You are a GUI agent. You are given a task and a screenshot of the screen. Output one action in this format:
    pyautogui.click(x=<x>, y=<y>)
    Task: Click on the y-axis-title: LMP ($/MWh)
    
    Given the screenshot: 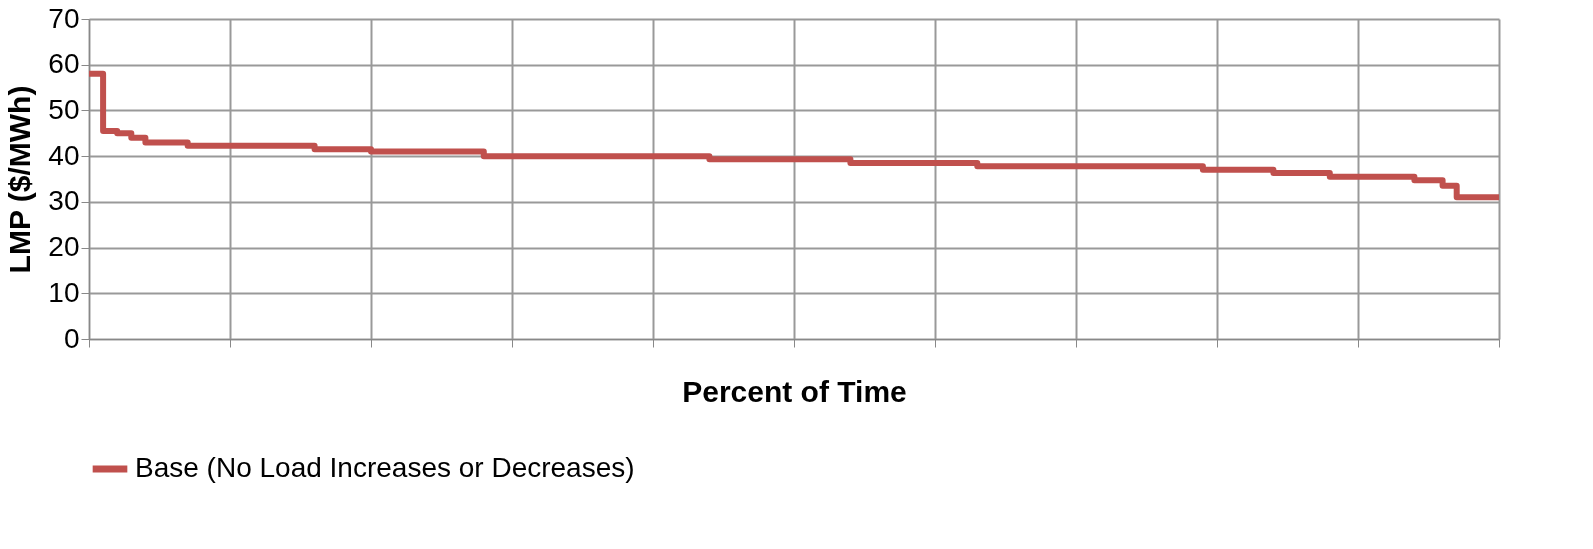 What is the action you would take?
    pyautogui.click(x=20, y=179)
    